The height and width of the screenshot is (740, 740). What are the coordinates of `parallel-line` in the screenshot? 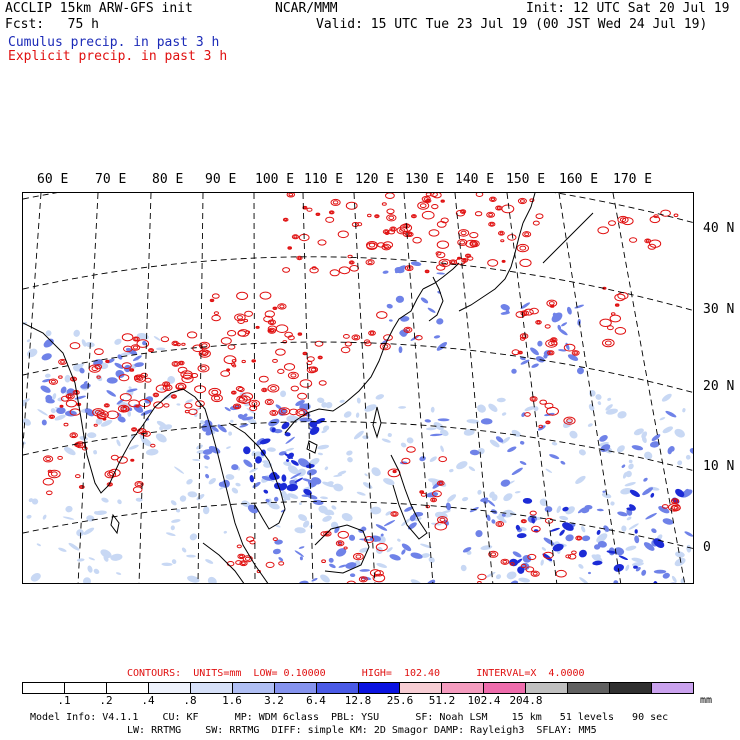 It's located at (358, 367).